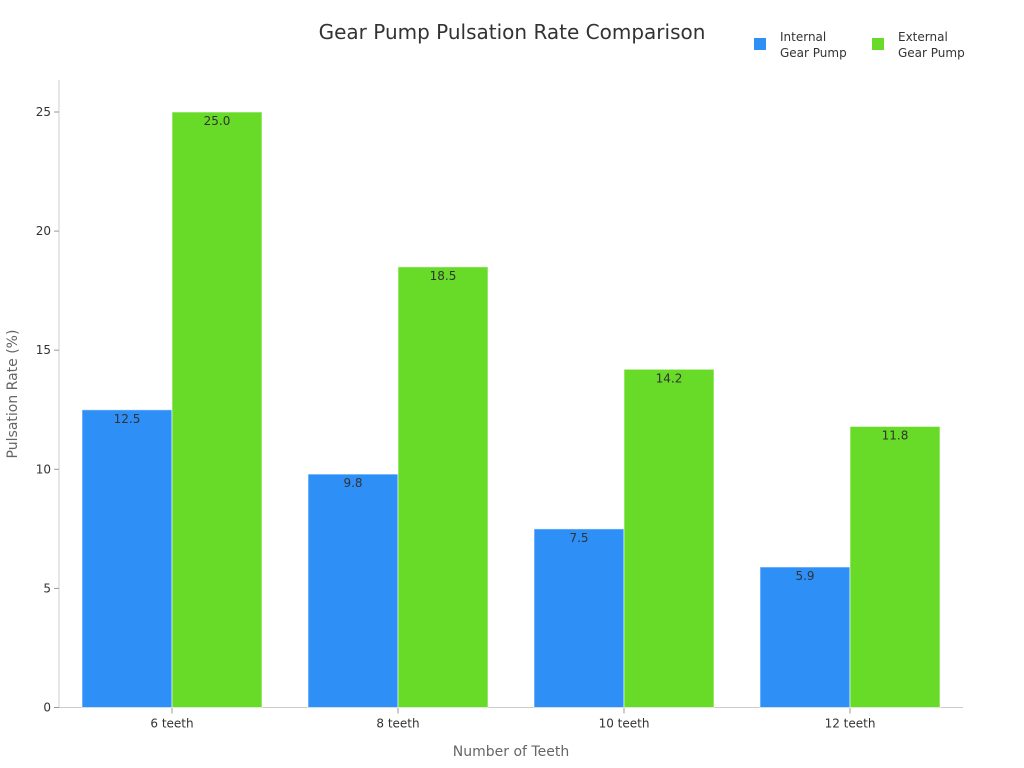  I want to click on bar-value-label: 25.0, so click(217, 121).